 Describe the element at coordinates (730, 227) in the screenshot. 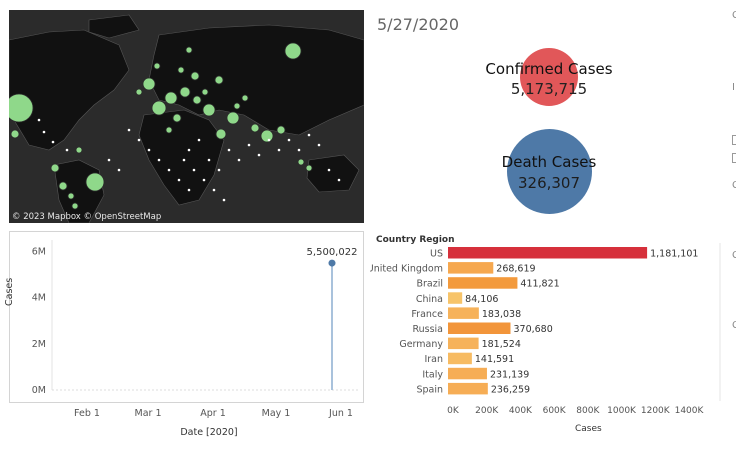

I see `clipped-side-panel: C I C C C` at that location.